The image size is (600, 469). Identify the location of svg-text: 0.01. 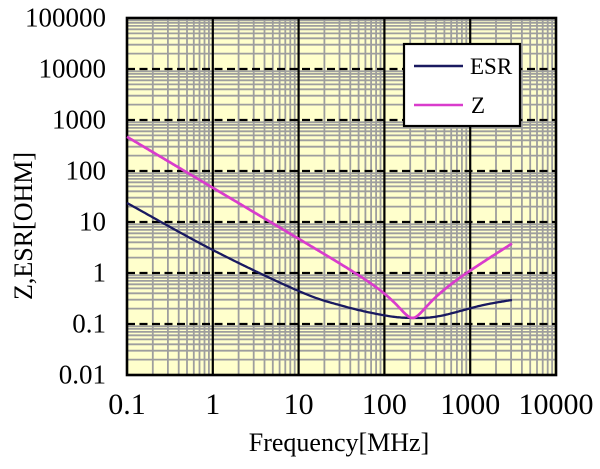
(82, 375).